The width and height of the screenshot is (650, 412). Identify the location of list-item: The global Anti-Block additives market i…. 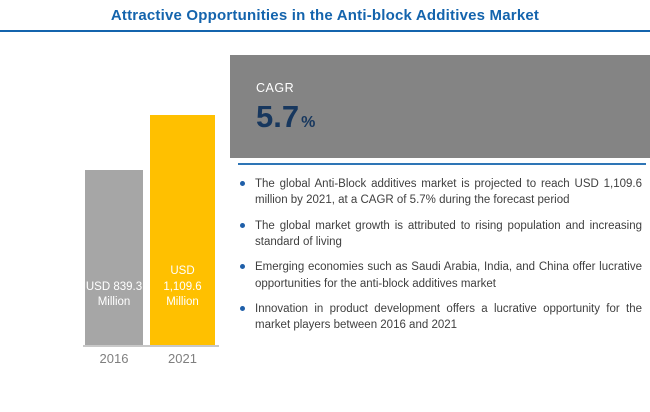
(440, 192).